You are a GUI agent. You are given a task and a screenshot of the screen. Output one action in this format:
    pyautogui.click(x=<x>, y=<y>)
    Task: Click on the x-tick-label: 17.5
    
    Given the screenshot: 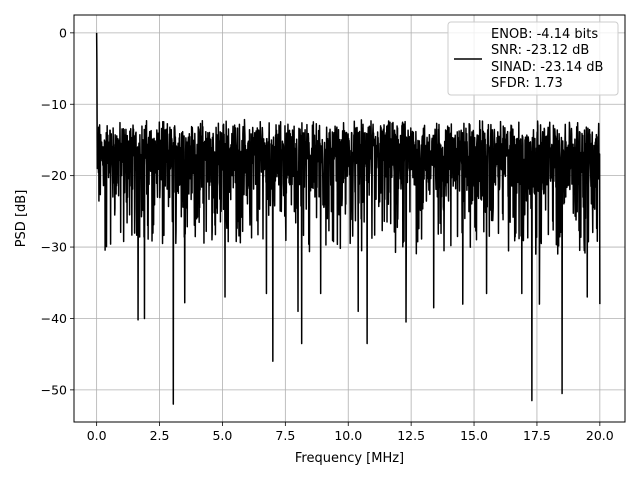 What is the action you would take?
    pyautogui.click(x=537, y=435)
    